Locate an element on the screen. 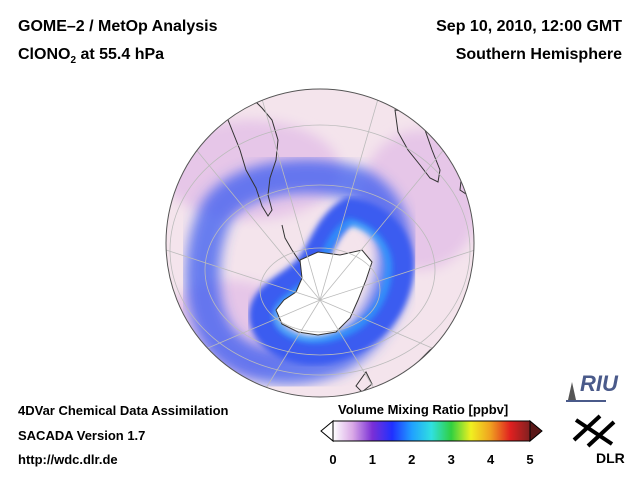  footer-assimilation: 4DVar Chemical Data Assimilation is located at coordinates (123, 410).